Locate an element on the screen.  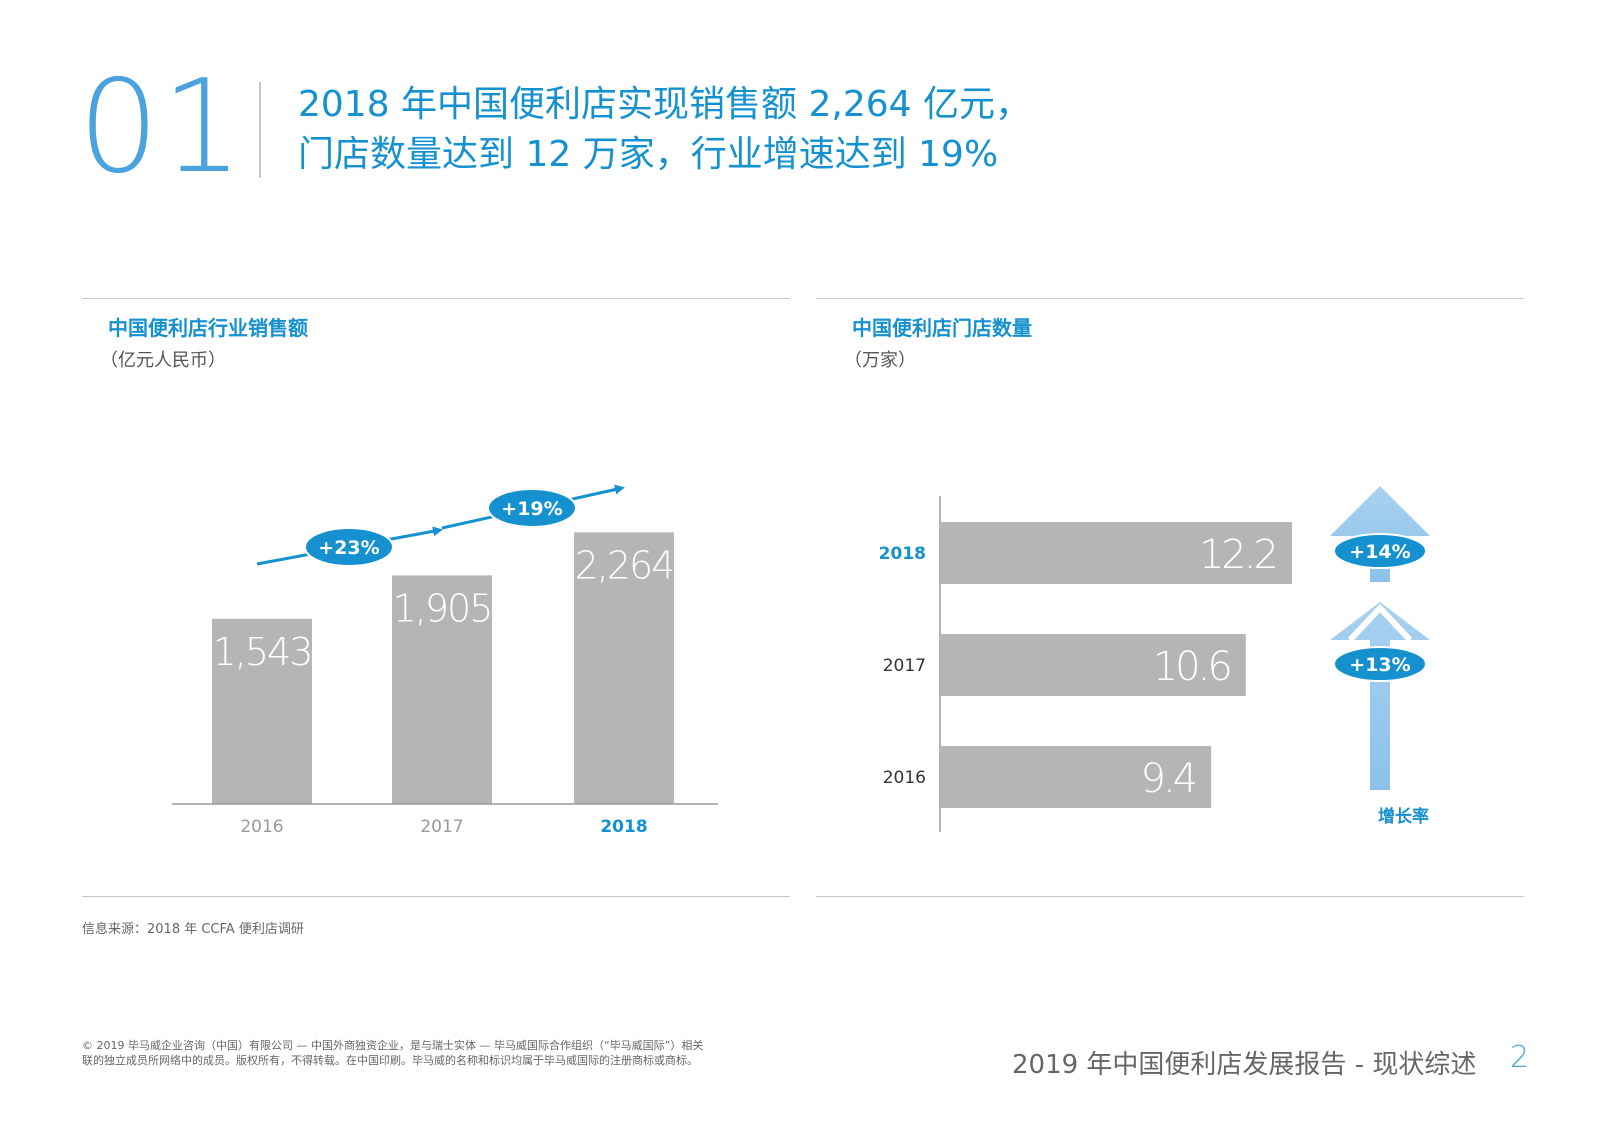
growth-rate-label: 增长率 is located at coordinates (1403, 817).